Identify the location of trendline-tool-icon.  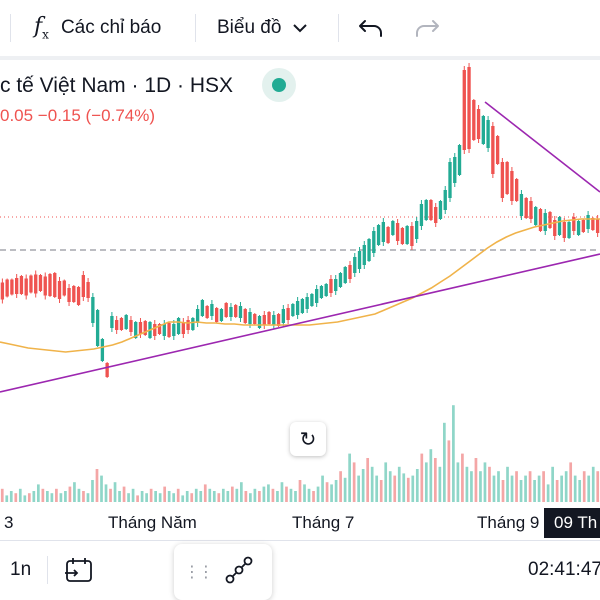
(239, 570).